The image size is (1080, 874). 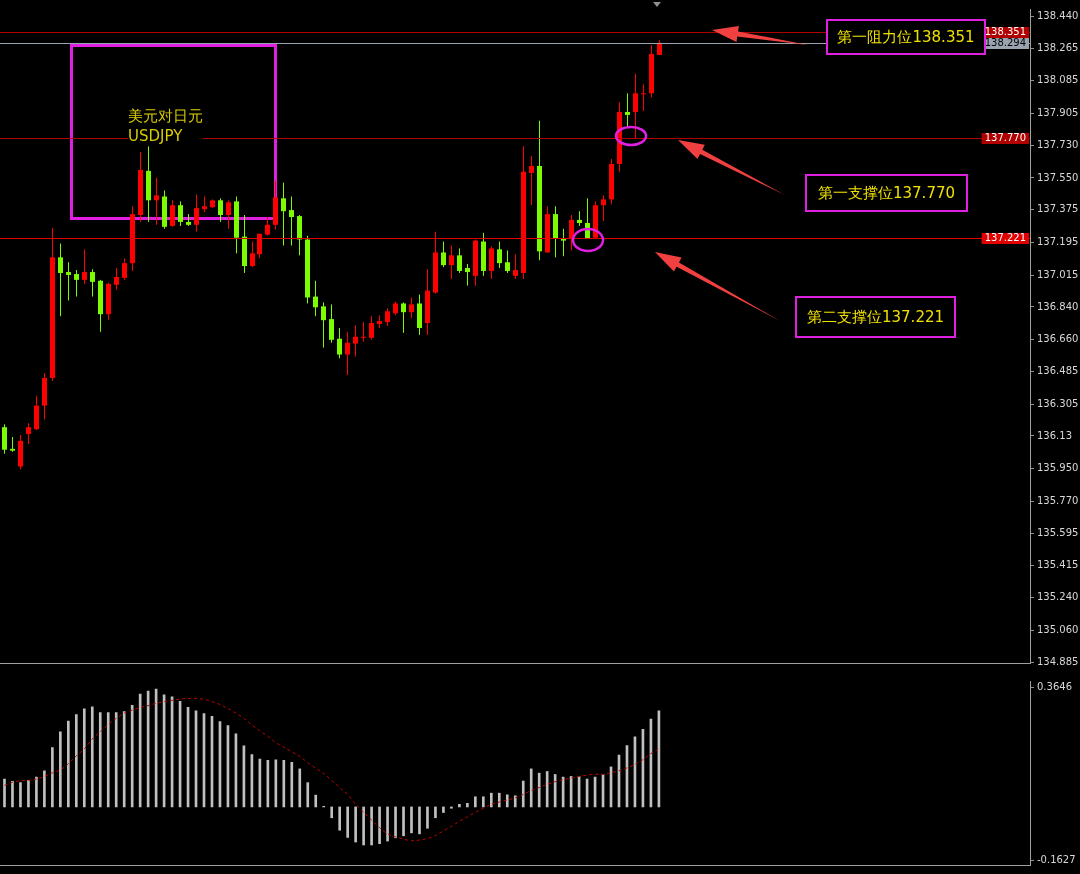 What do you see at coordinates (1058, 371) in the screenshot?
I see `y-tick-label: 136.485` at bounding box center [1058, 371].